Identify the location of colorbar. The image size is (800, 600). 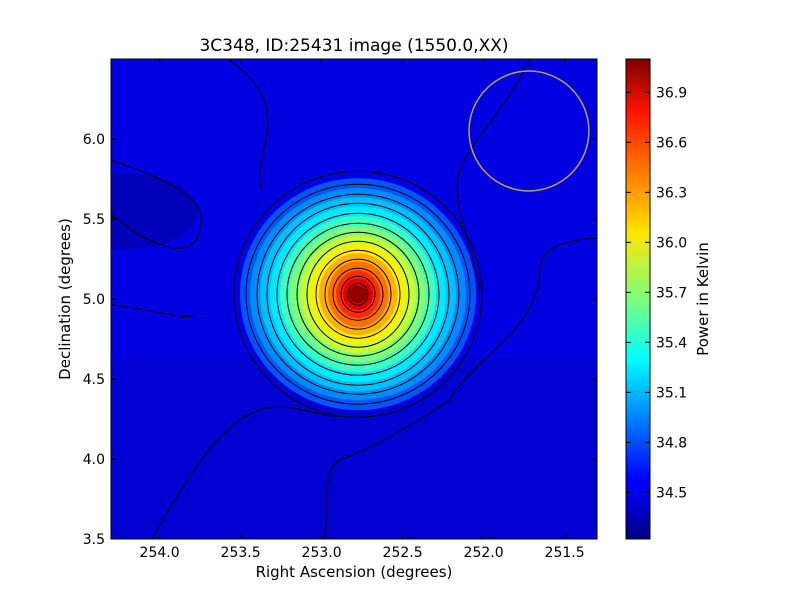
(638, 299).